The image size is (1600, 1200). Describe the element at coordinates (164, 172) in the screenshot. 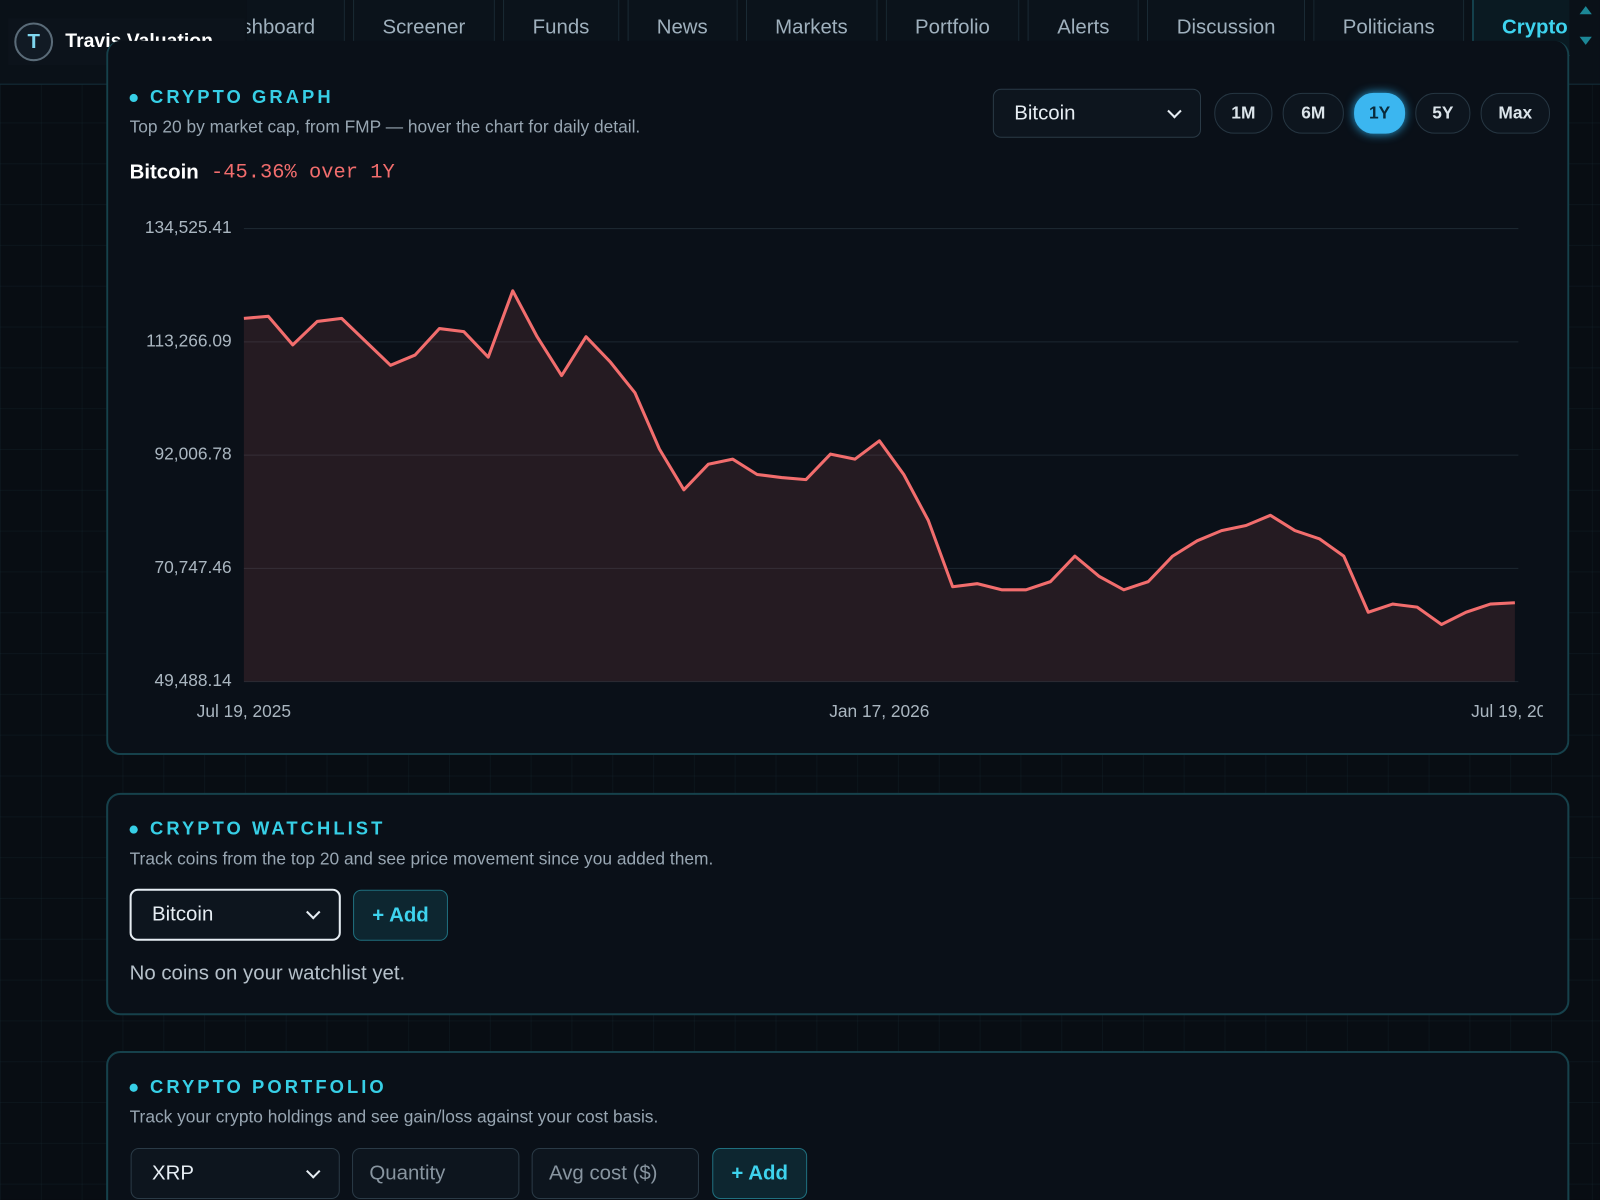

I see `summary-coin: Bitcoin` at that location.